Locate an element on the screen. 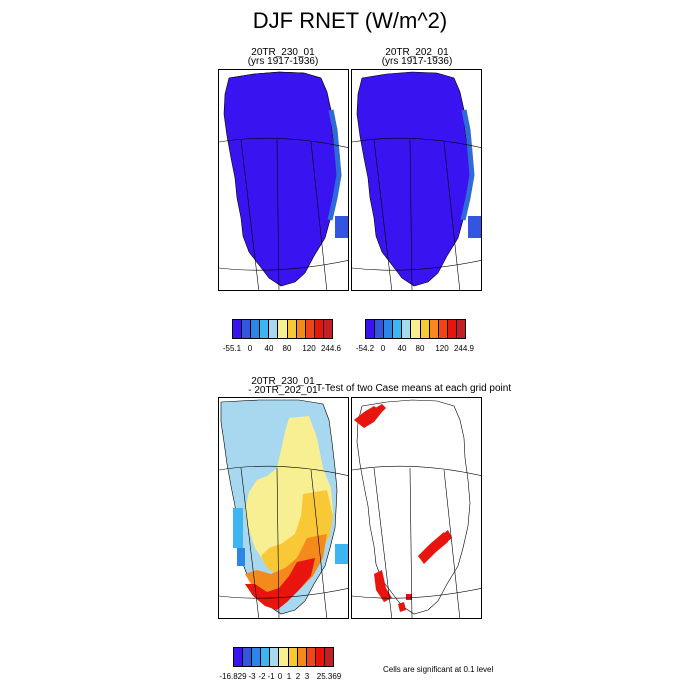 The width and height of the screenshot is (700, 700). colorbar-difference is located at coordinates (283, 657).